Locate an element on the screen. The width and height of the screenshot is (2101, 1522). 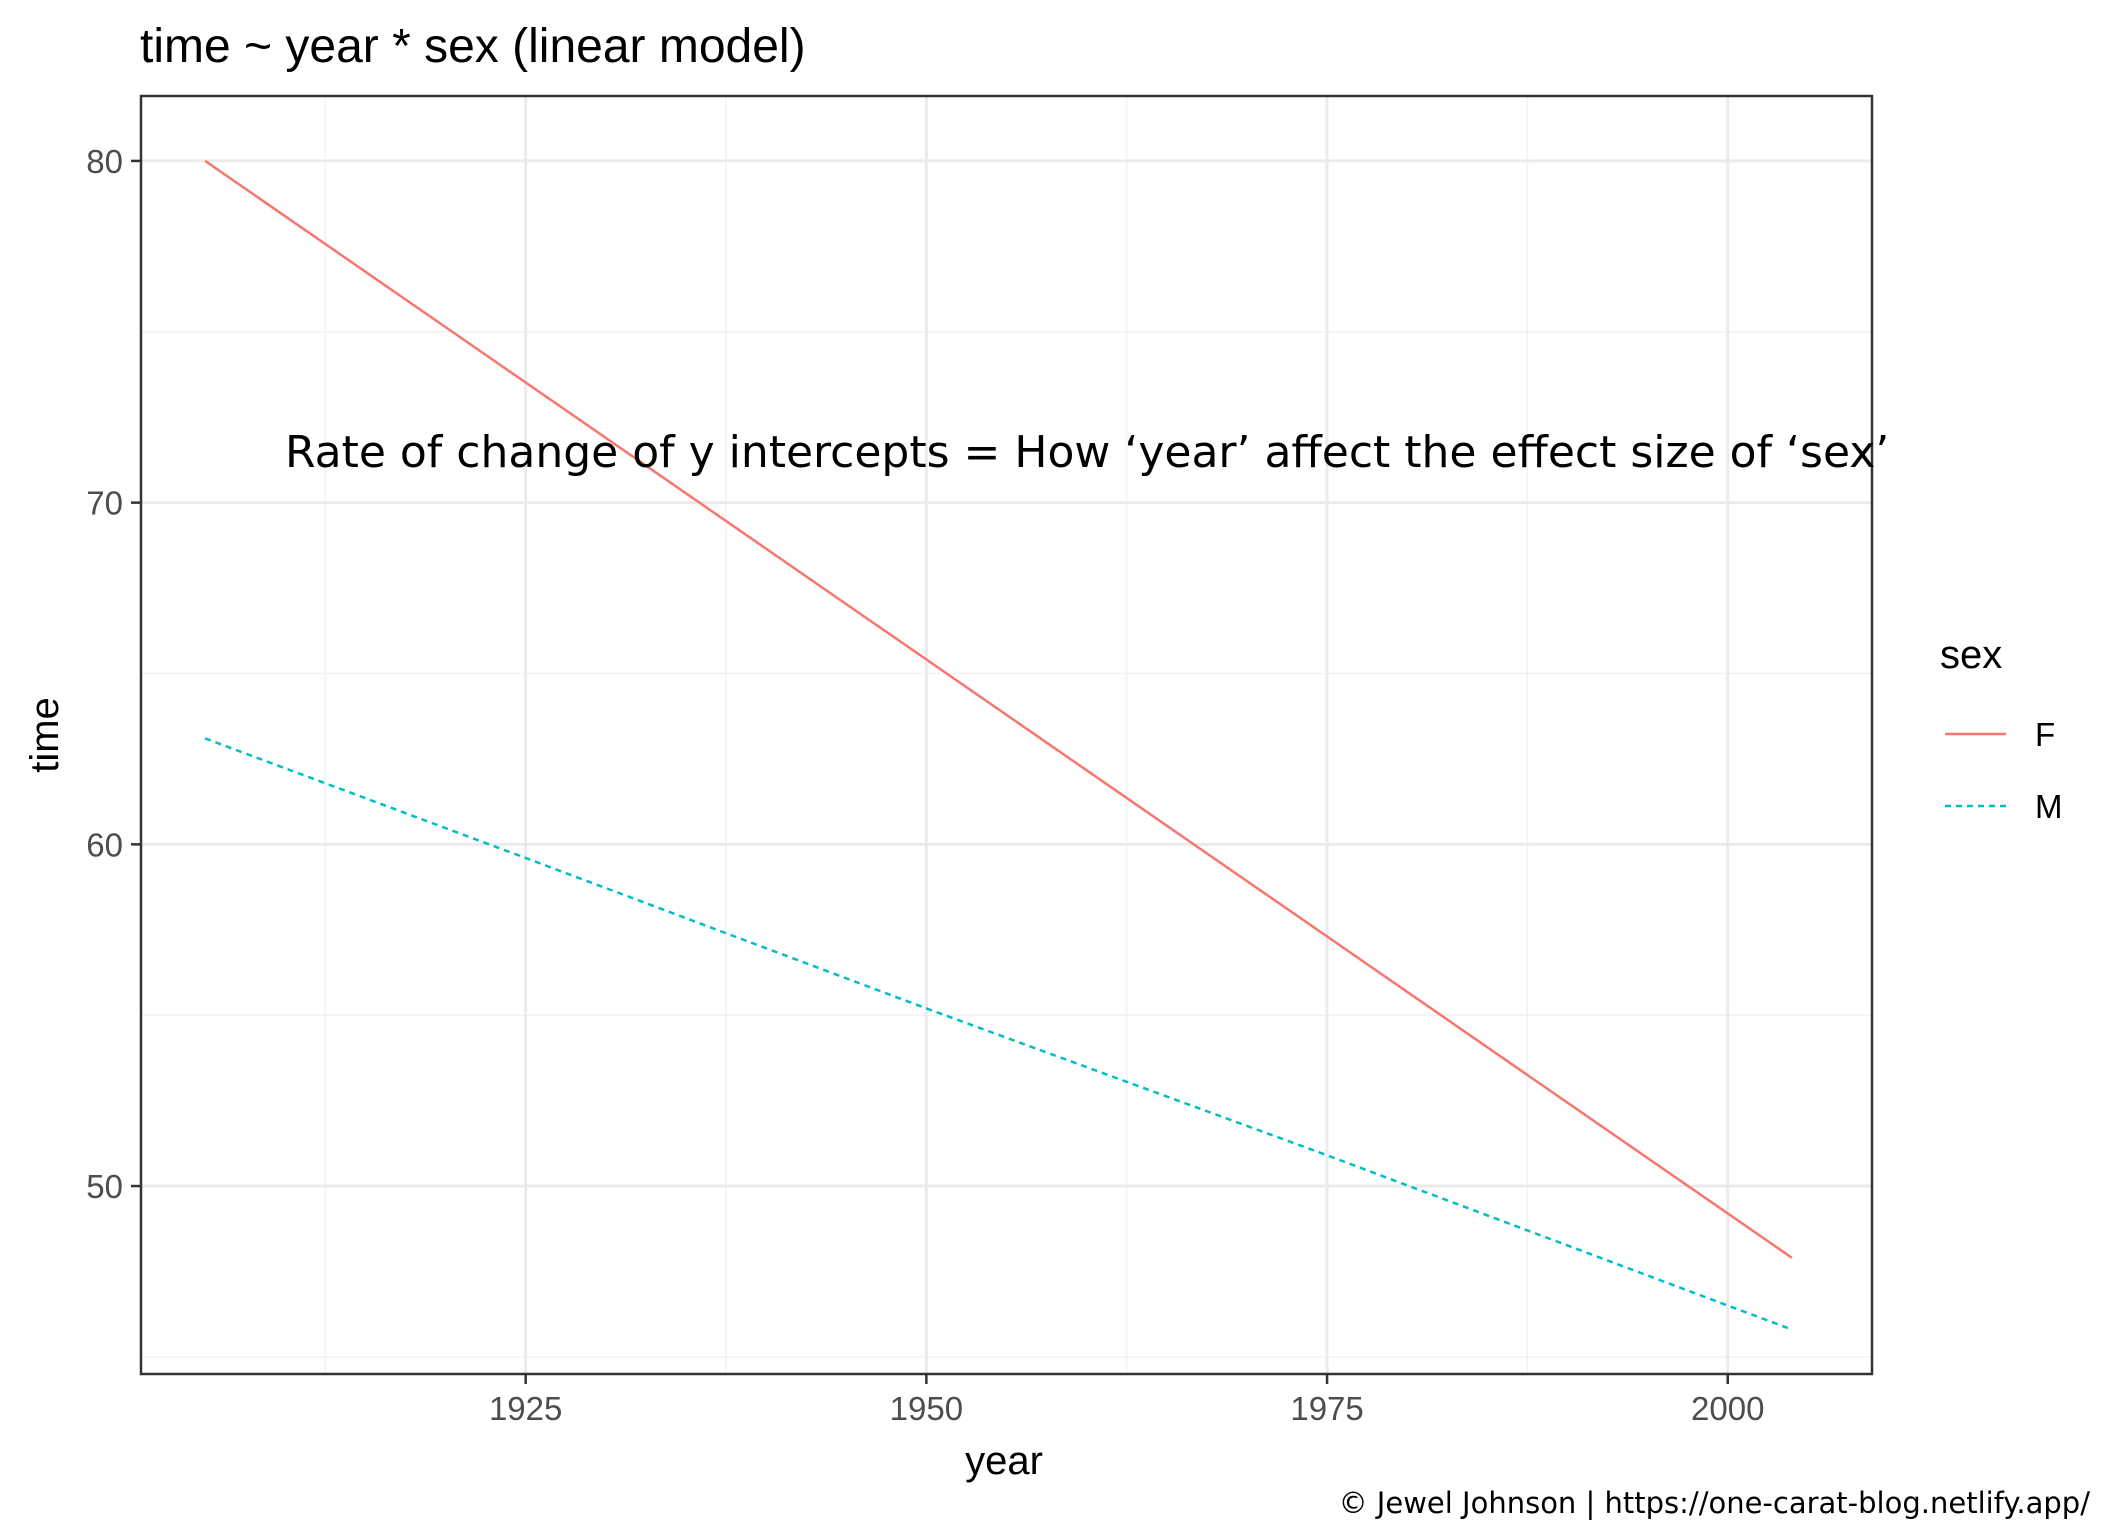
x-axis: 1925 1950 1975 2000 is located at coordinates (1126, 1400).